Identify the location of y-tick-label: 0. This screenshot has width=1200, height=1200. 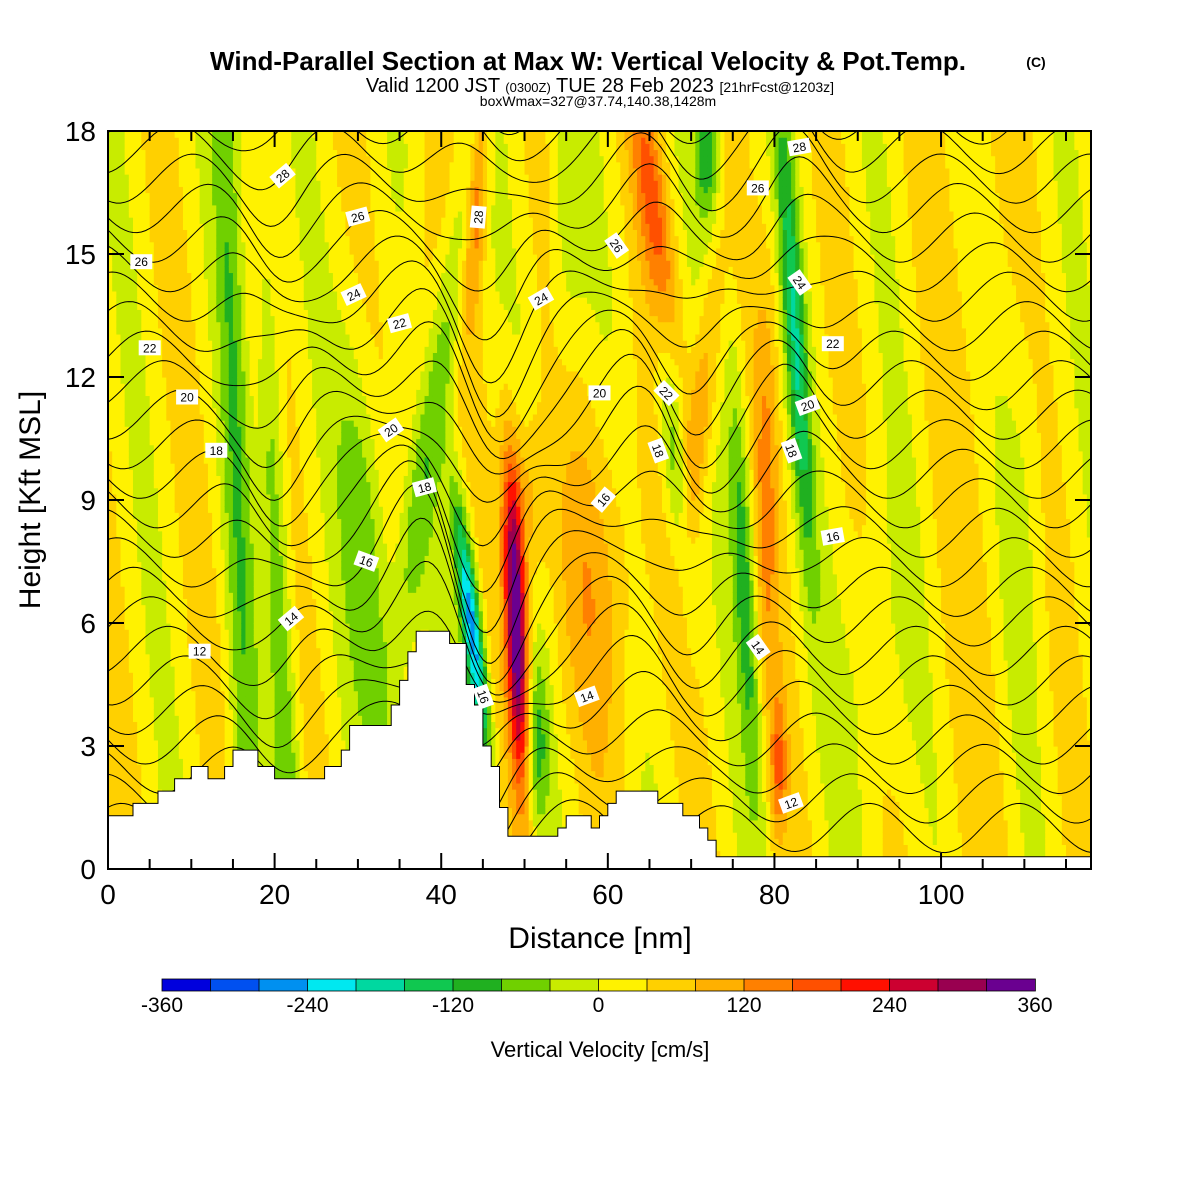
(88, 869).